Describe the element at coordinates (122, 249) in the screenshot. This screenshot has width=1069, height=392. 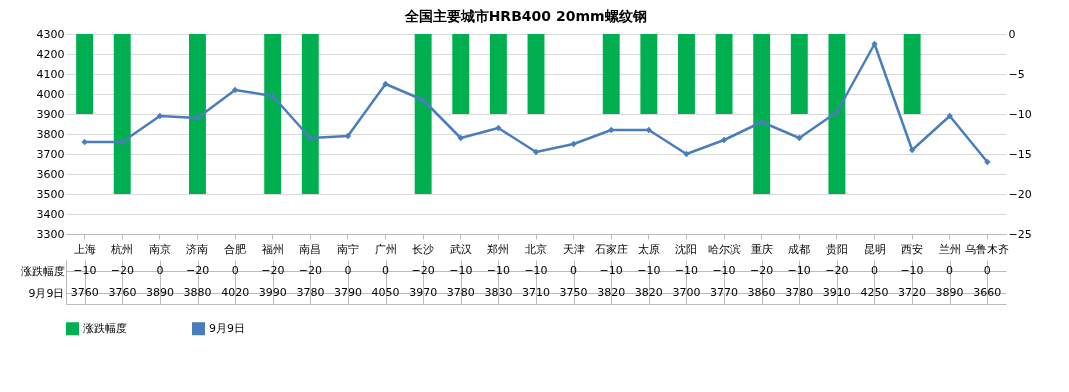
I see `x-tick-label: 杭州` at that location.